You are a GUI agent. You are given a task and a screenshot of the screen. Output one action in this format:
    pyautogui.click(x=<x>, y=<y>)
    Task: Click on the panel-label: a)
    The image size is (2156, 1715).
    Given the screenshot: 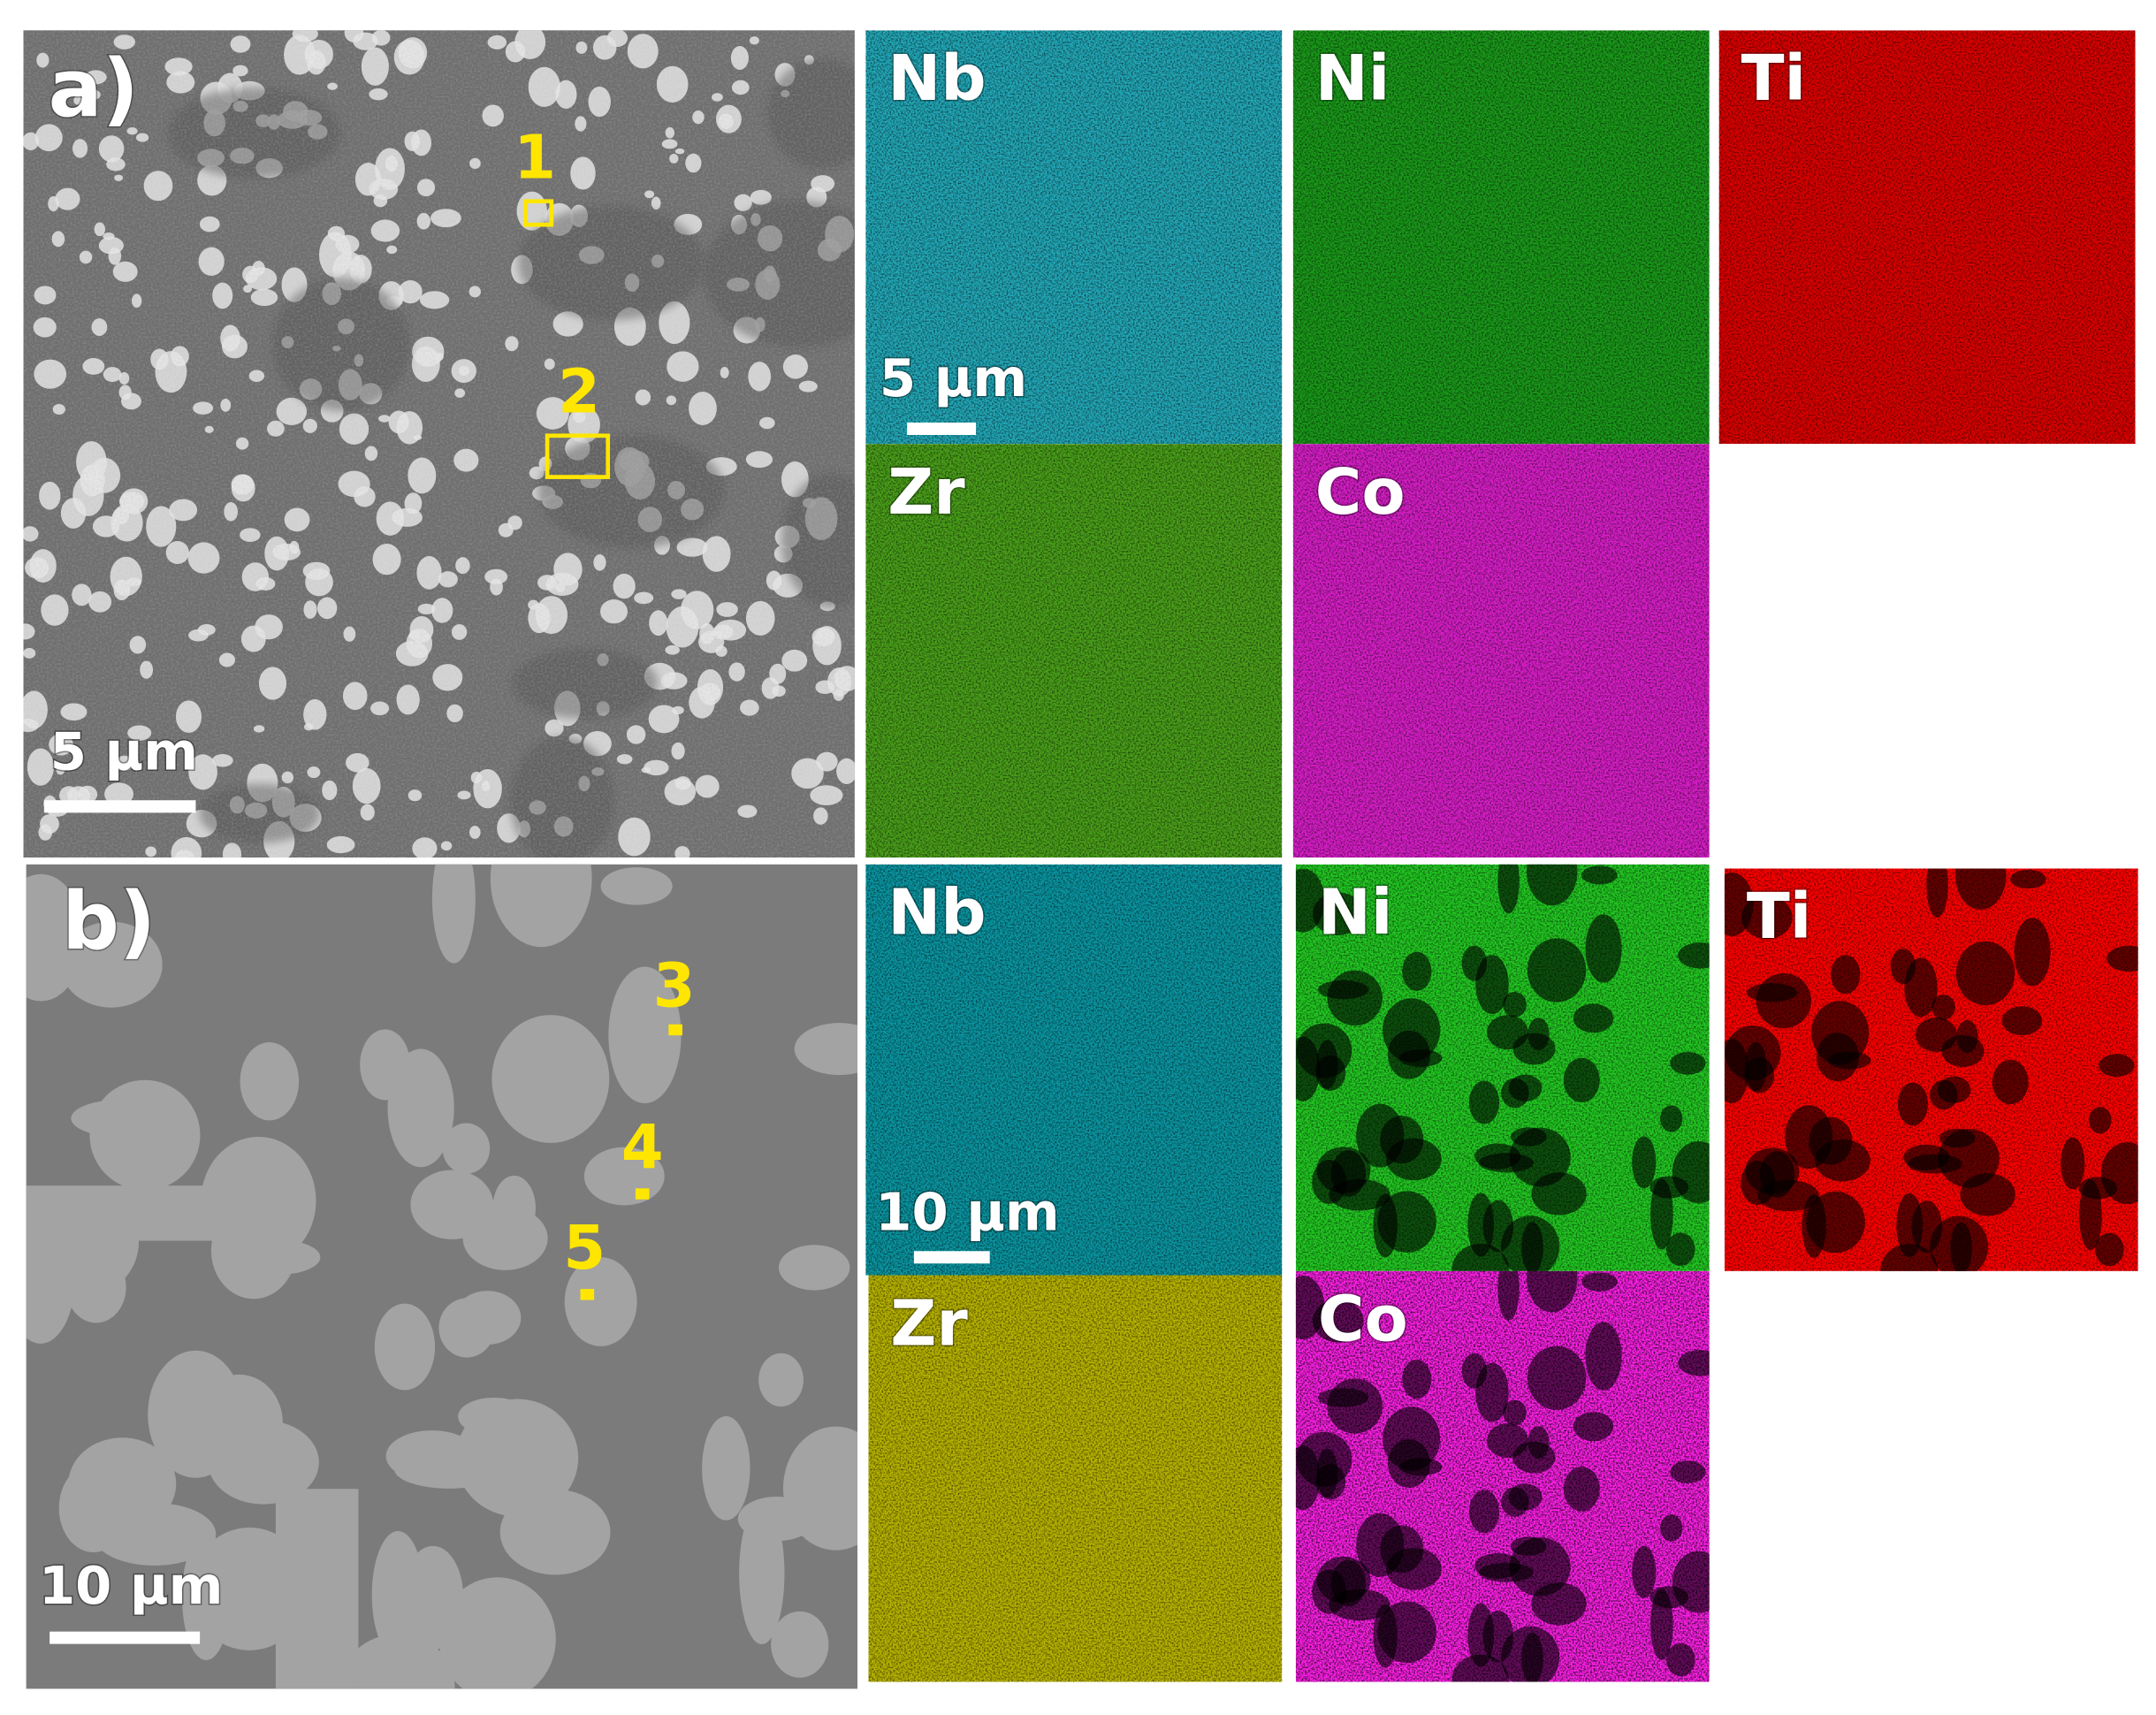 What is the action you would take?
    pyautogui.click(x=94, y=88)
    